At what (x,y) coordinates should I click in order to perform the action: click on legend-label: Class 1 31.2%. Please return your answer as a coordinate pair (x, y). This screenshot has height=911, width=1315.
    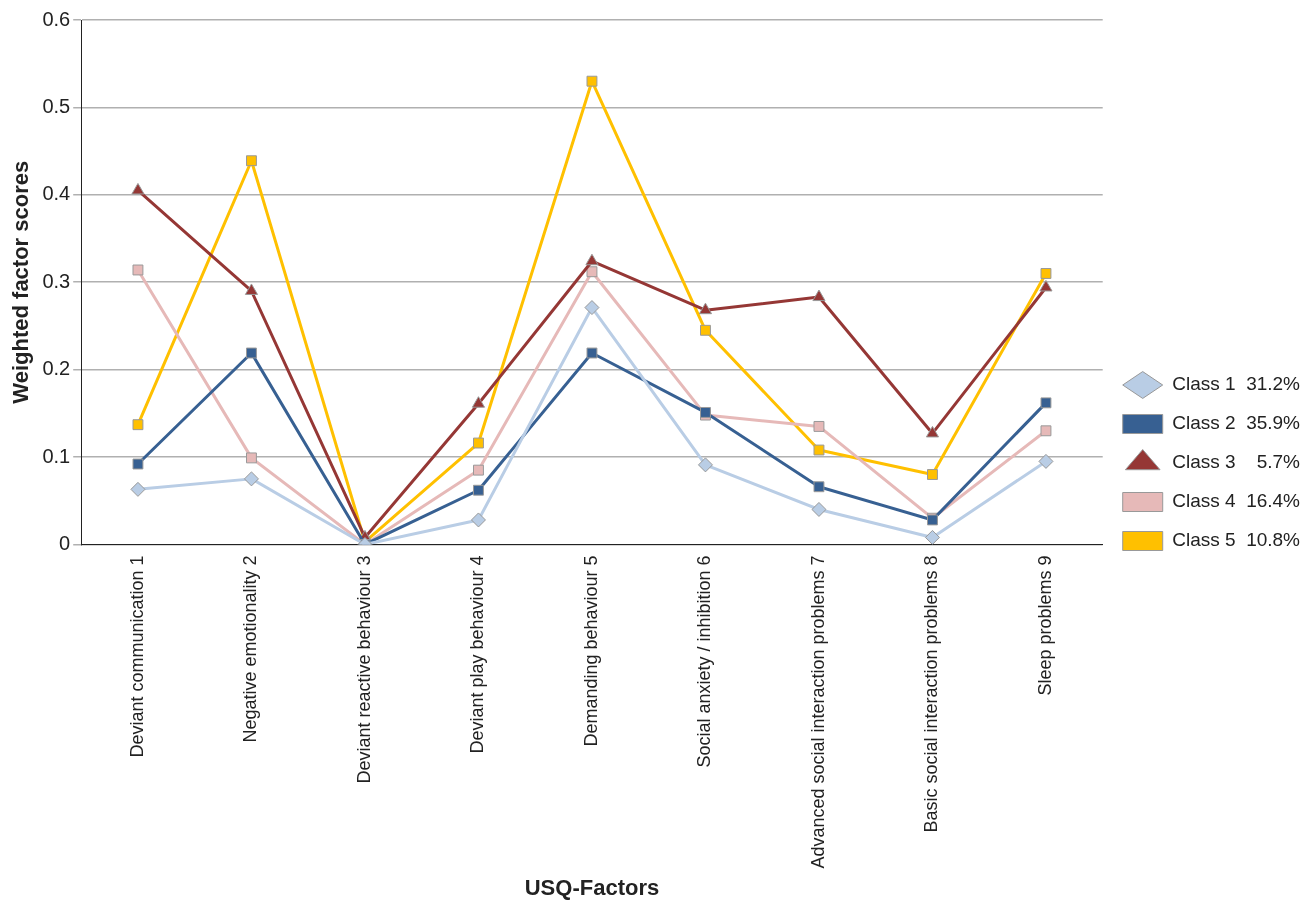
    Looking at the image, I should click on (1236, 384).